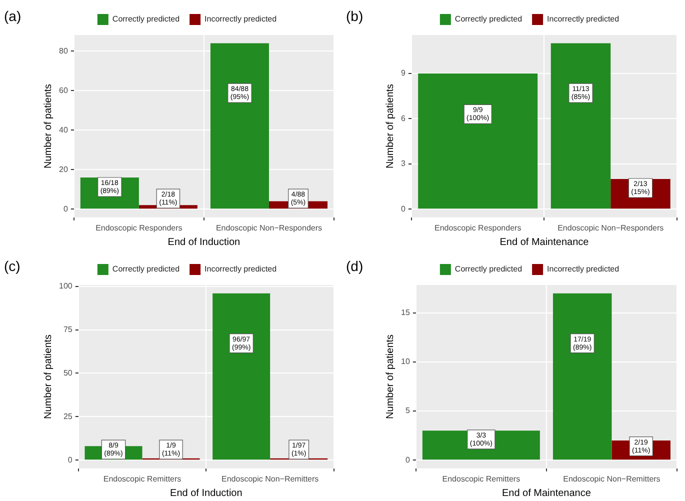 The height and width of the screenshot is (501, 685). I want to click on y-tick-label: 75, so click(68, 329).